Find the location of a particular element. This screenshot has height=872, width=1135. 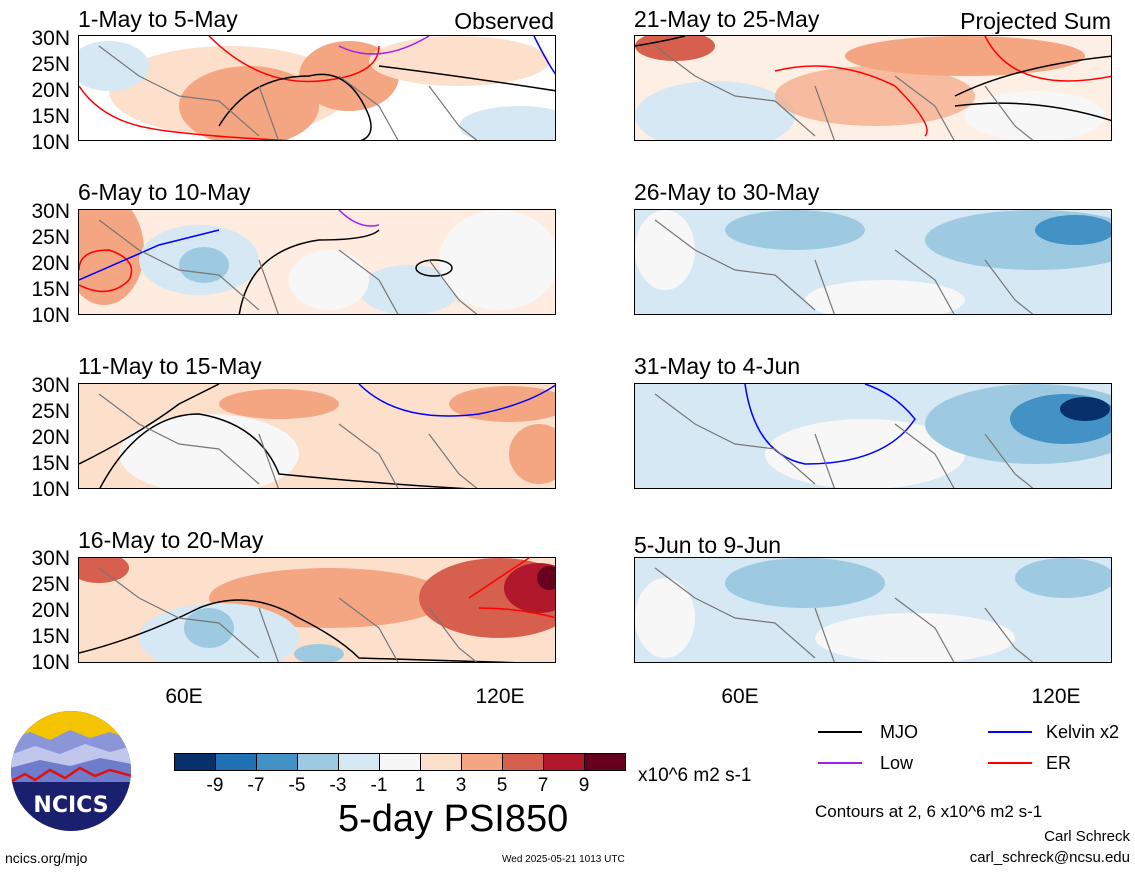

timestamp: Wed 2025-05-21 1013 UTC is located at coordinates (563, 859).